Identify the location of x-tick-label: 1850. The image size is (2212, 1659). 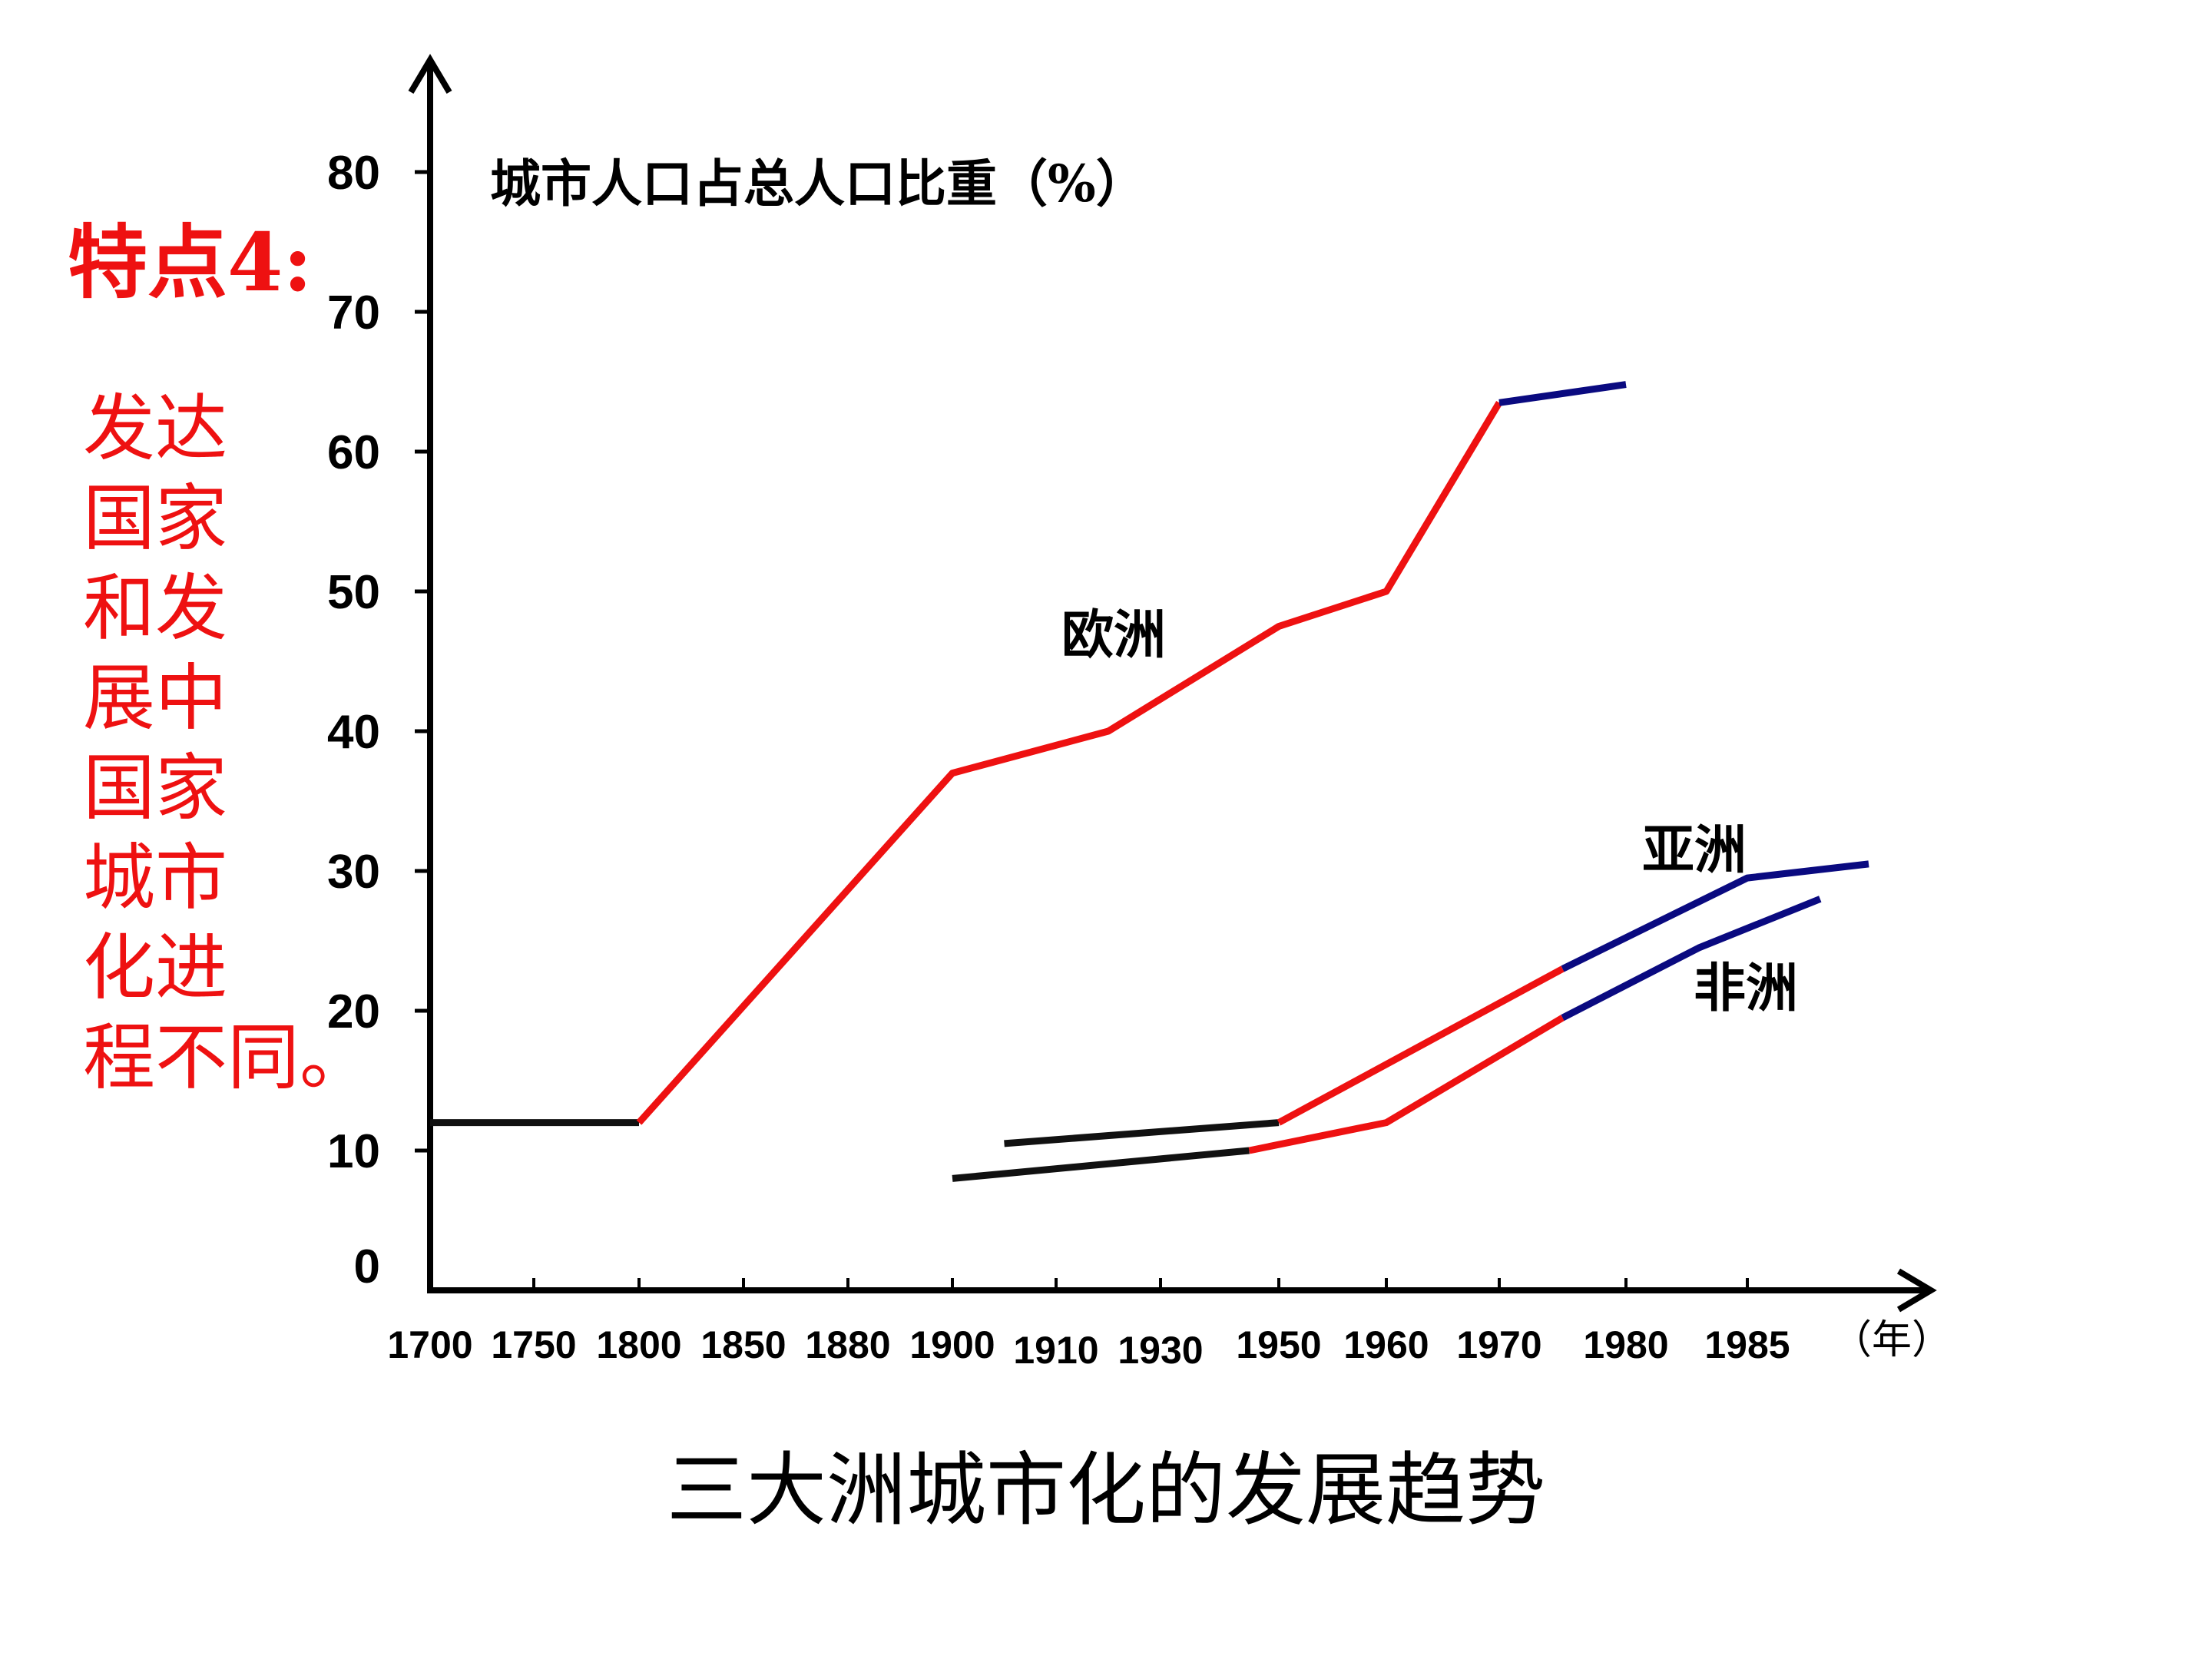
(743, 1344).